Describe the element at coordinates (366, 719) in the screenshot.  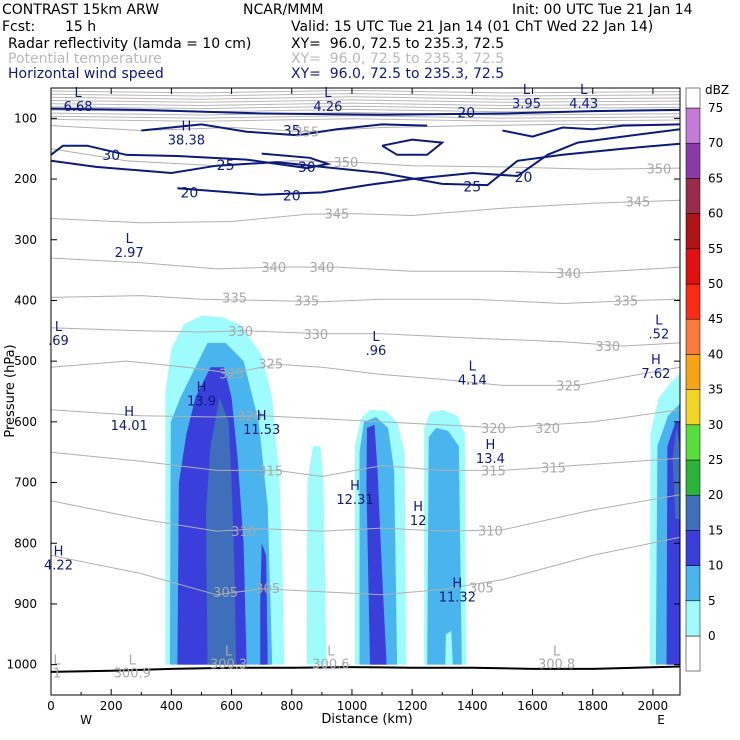
I see `x-axis-label: Distance (km)` at that location.